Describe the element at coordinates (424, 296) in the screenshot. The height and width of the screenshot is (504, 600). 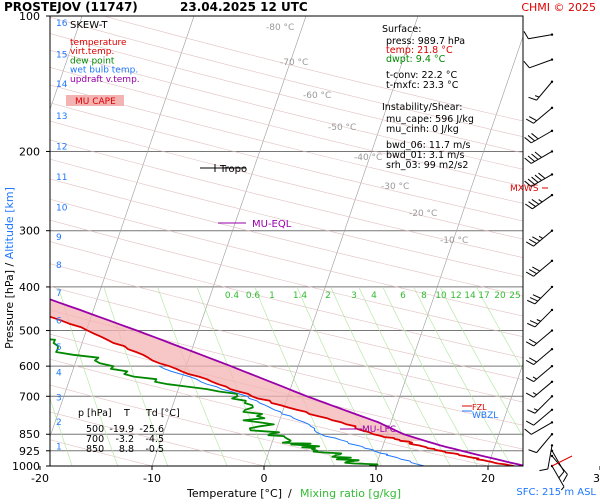
I see `mixing-ratio-label: 8` at that location.